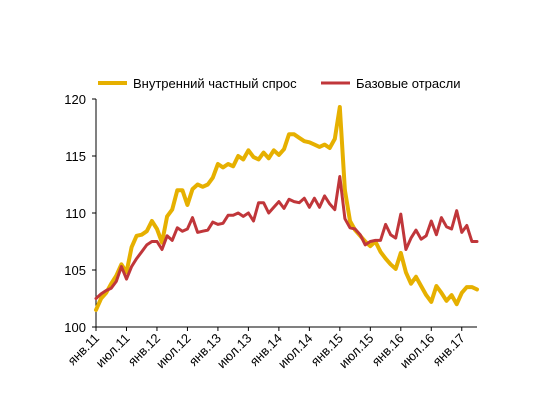 The height and width of the screenshot is (419, 560). I want to click on x-tick-label: июл.16, so click(417, 351).